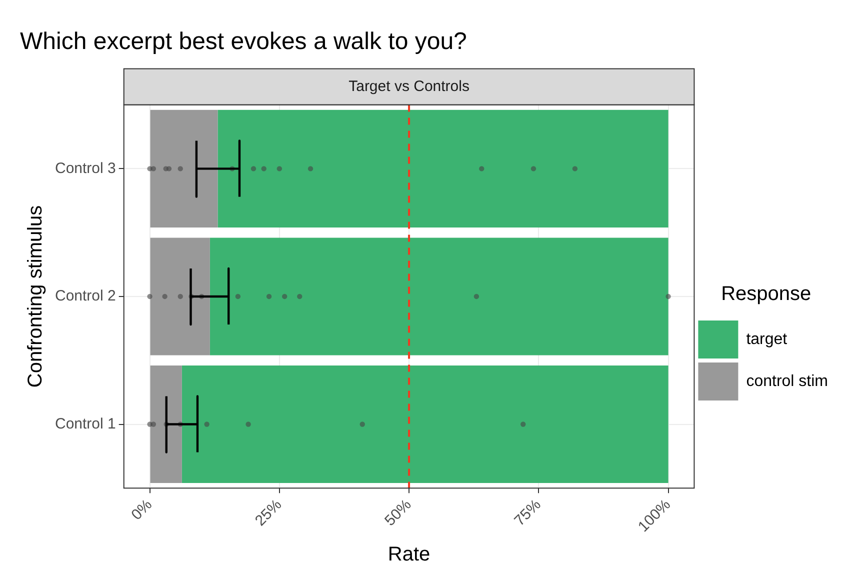  Describe the element at coordinates (243, 42) in the screenshot. I see `chart-title: Which excerpt best evokes a walk to you?` at that location.